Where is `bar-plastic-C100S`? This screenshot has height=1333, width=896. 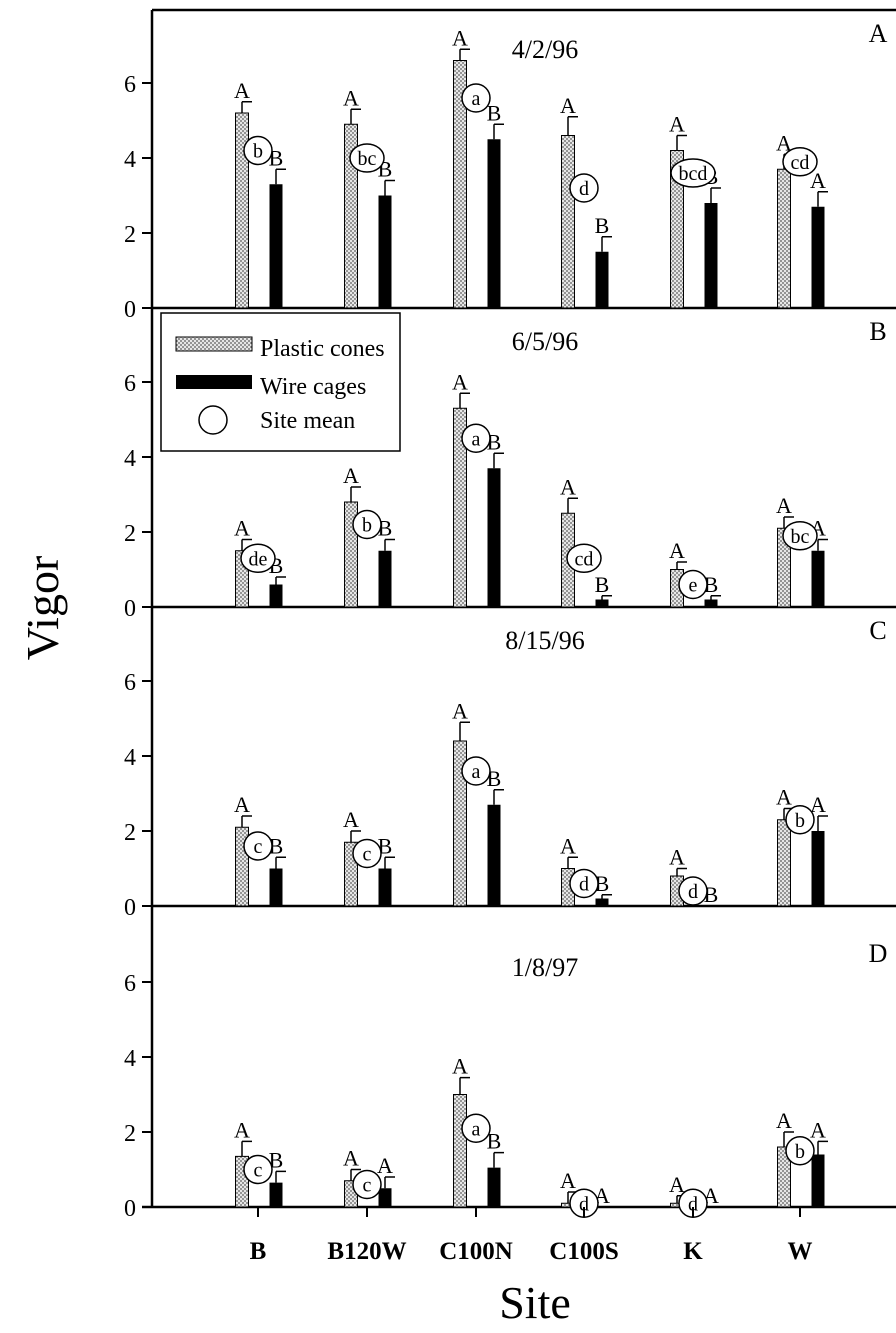
bar-plastic-C100S is located at coordinates (568, 222).